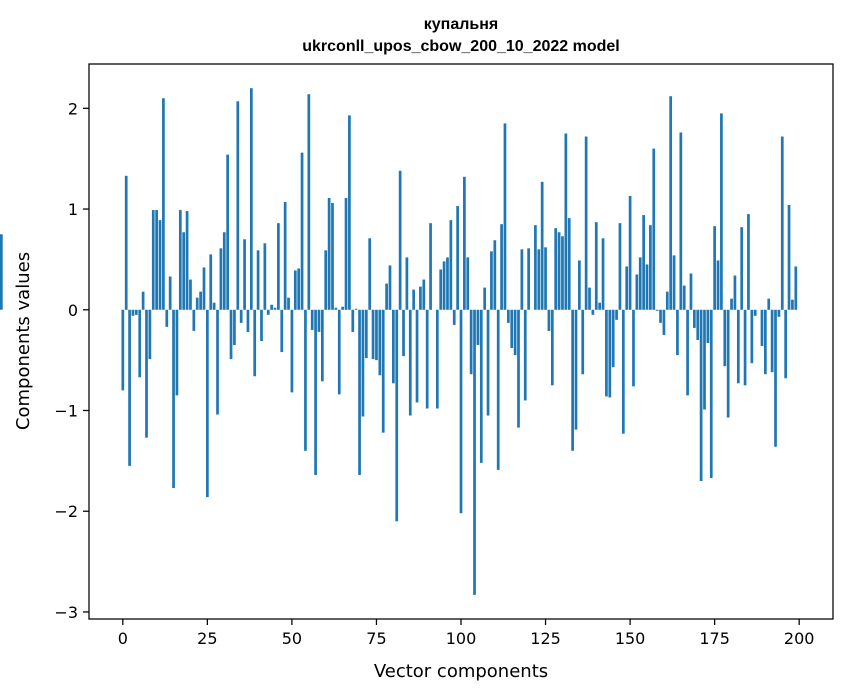 Image resolution: width=847 pixels, height=696 pixels. Describe the element at coordinates (460, 46) in the screenshot. I see `chart-subtitle: ukrconll_upos_cbow_200_10_2022 model` at that location.